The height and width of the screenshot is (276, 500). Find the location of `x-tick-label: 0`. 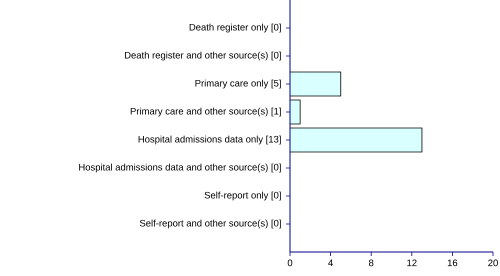

x-tick-label: 0 is located at coordinates (290, 263).